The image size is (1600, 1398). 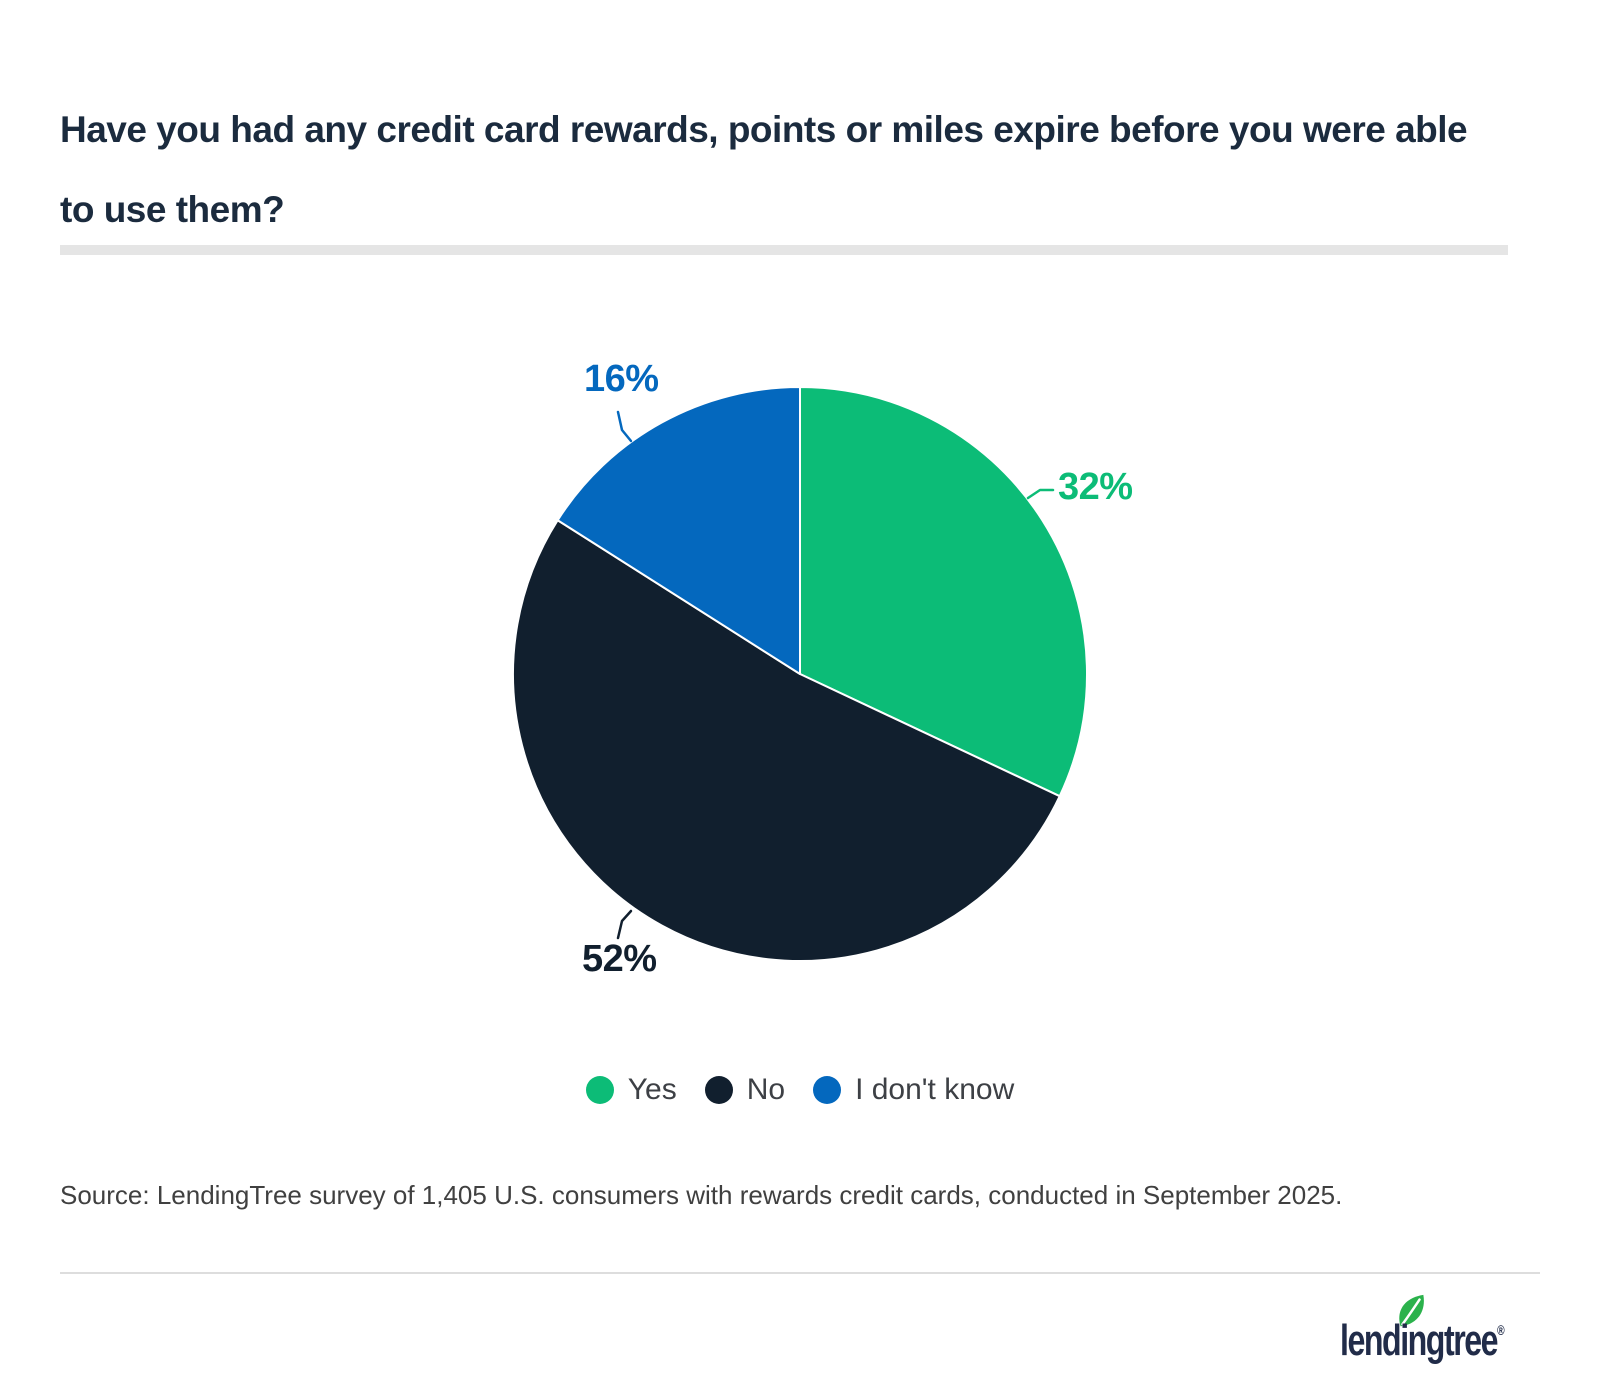 I want to click on legend-dot-yes-icon, so click(x=599, y=1090).